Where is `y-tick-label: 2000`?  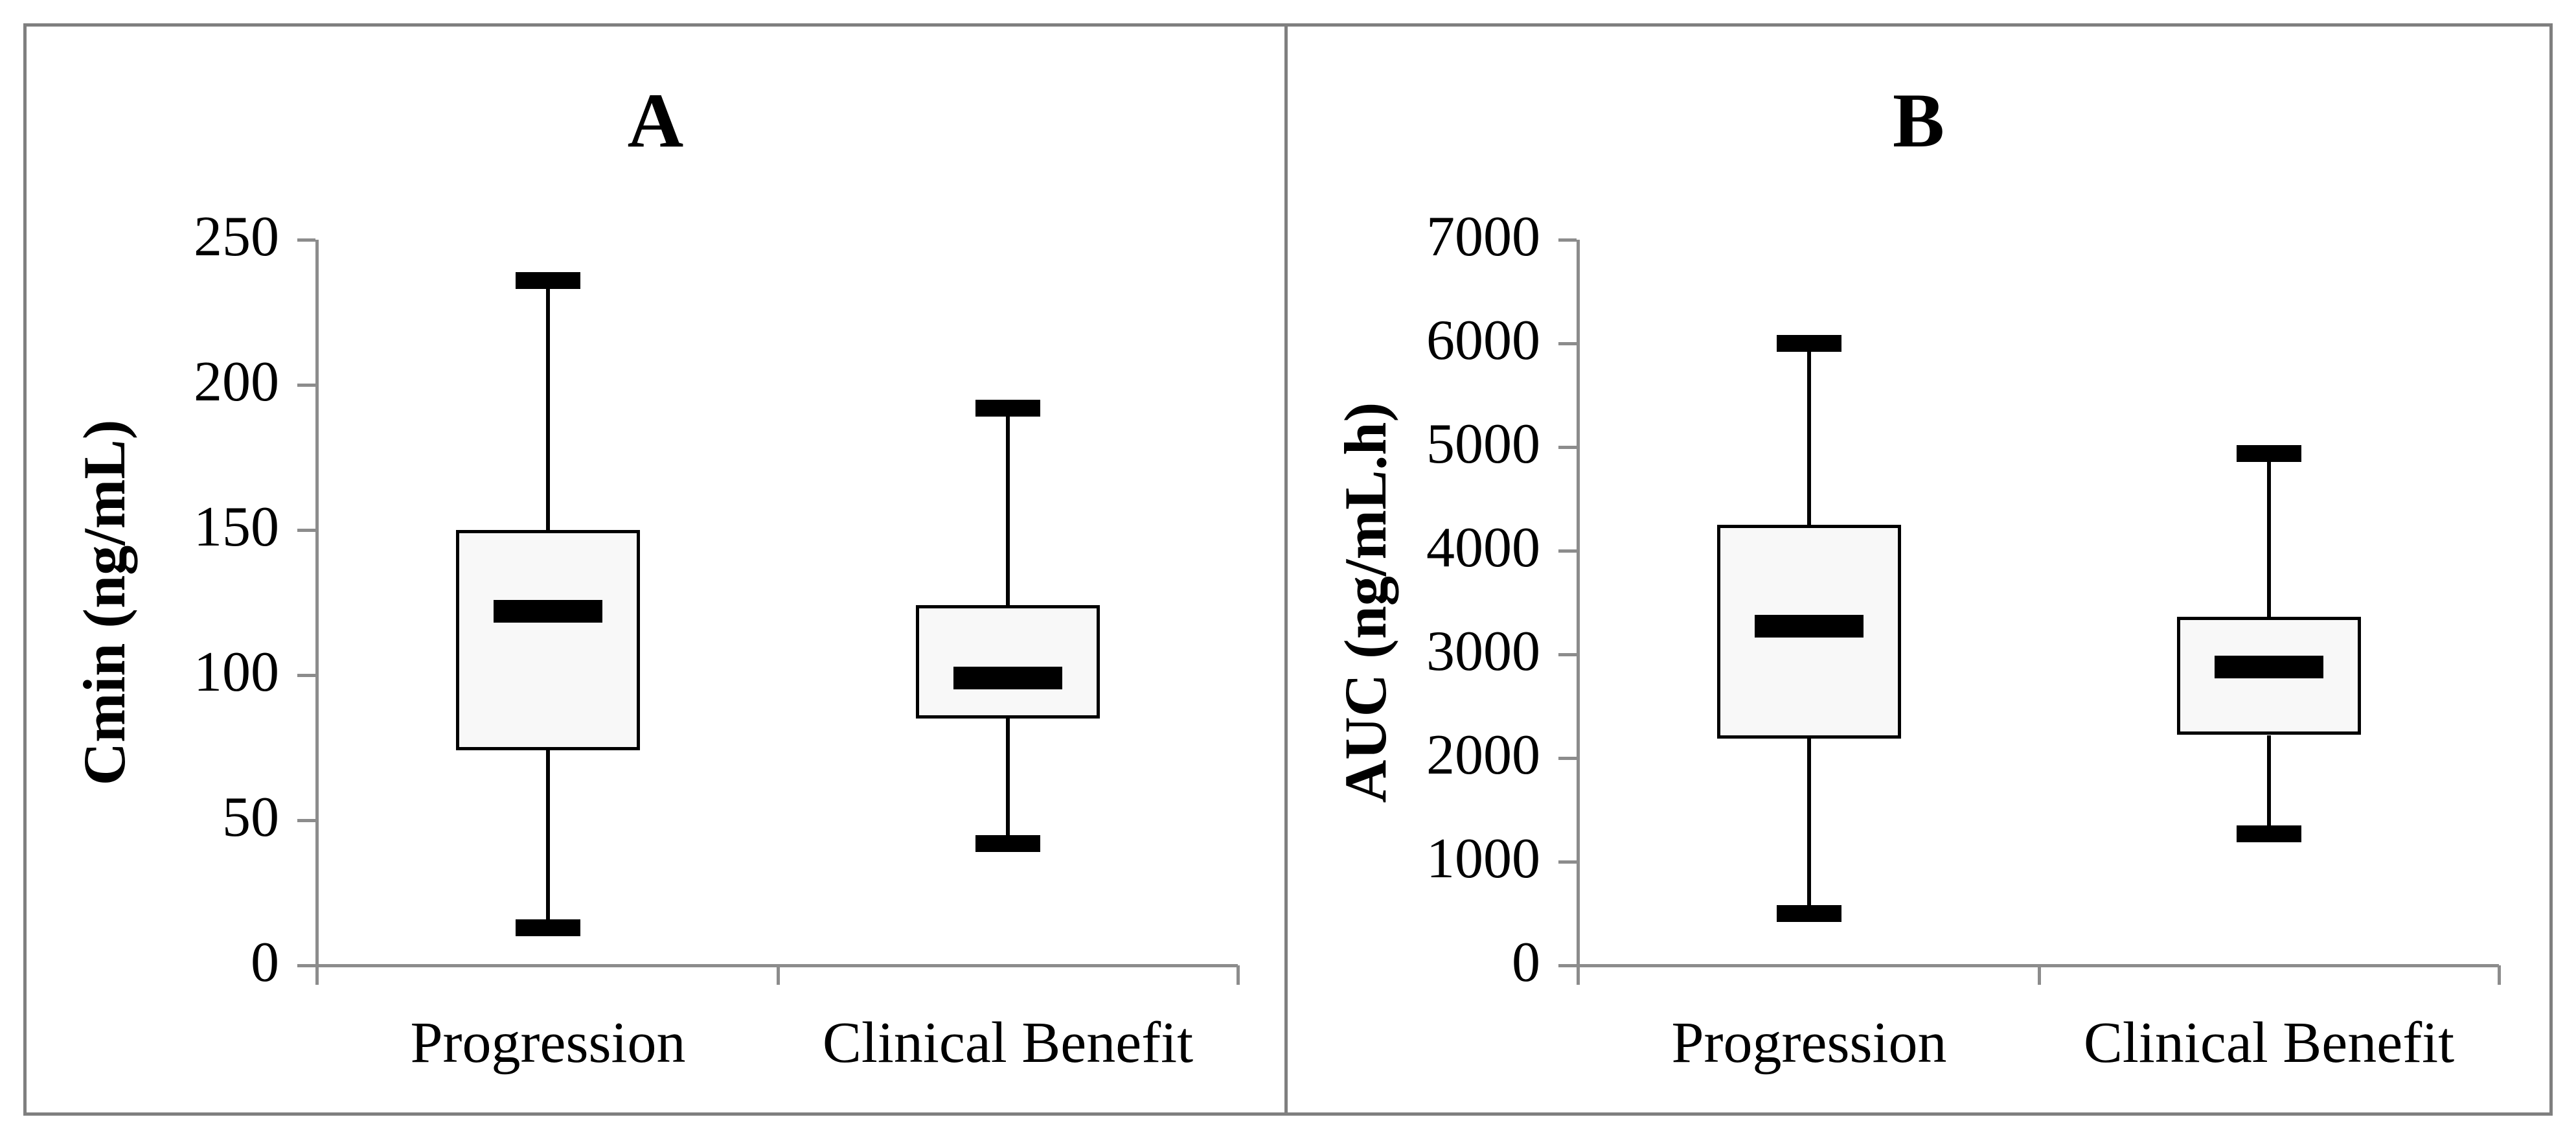
y-tick-label: 2000 is located at coordinates (1483, 755).